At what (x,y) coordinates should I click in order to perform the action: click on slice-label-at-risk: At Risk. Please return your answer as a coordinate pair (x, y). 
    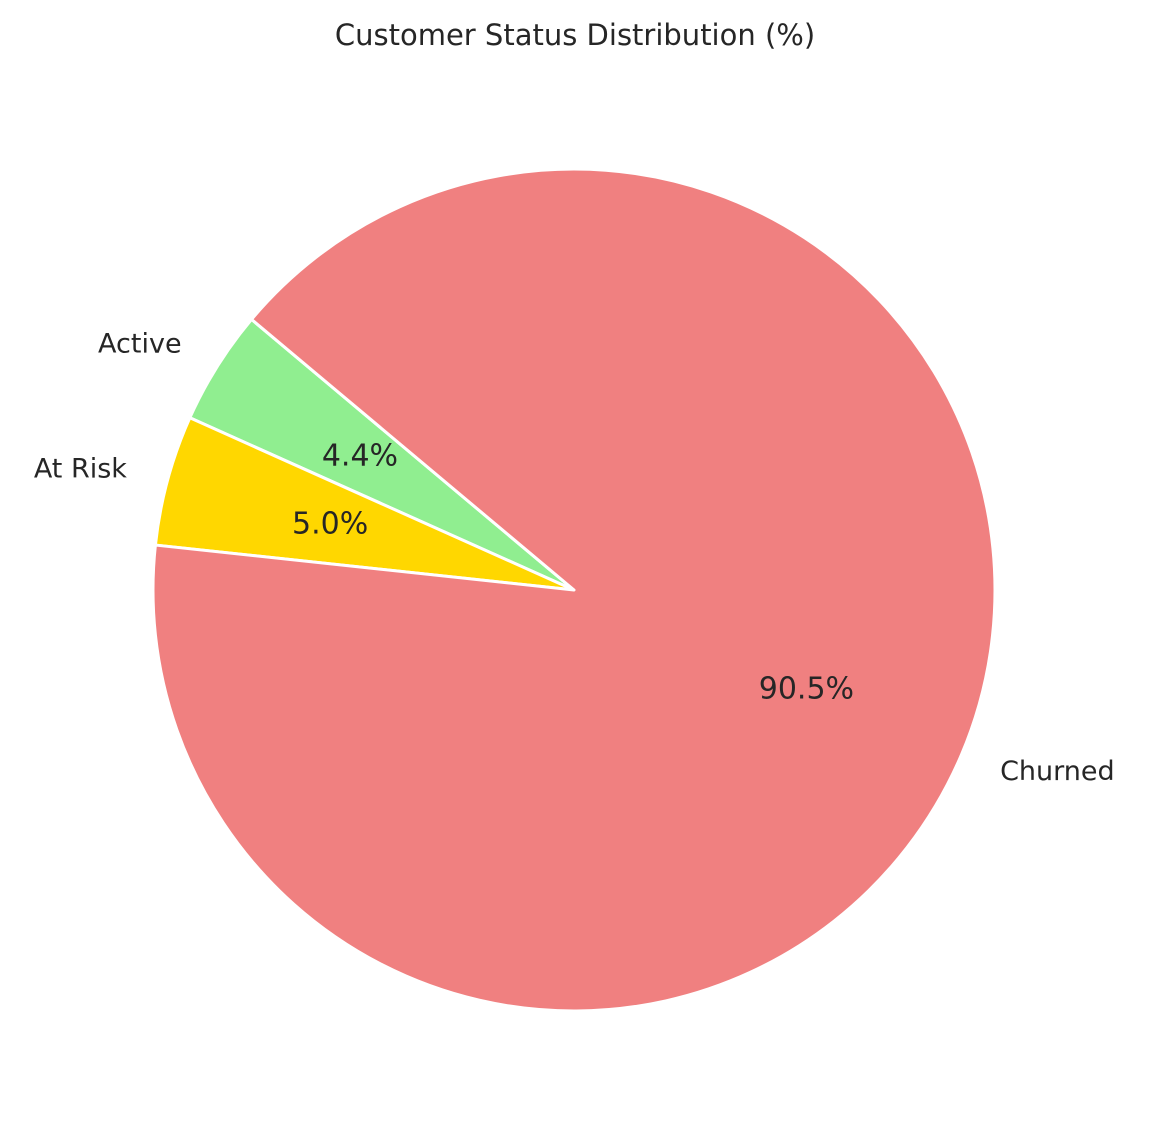
    Looking at the image, I should click on (80, 469).